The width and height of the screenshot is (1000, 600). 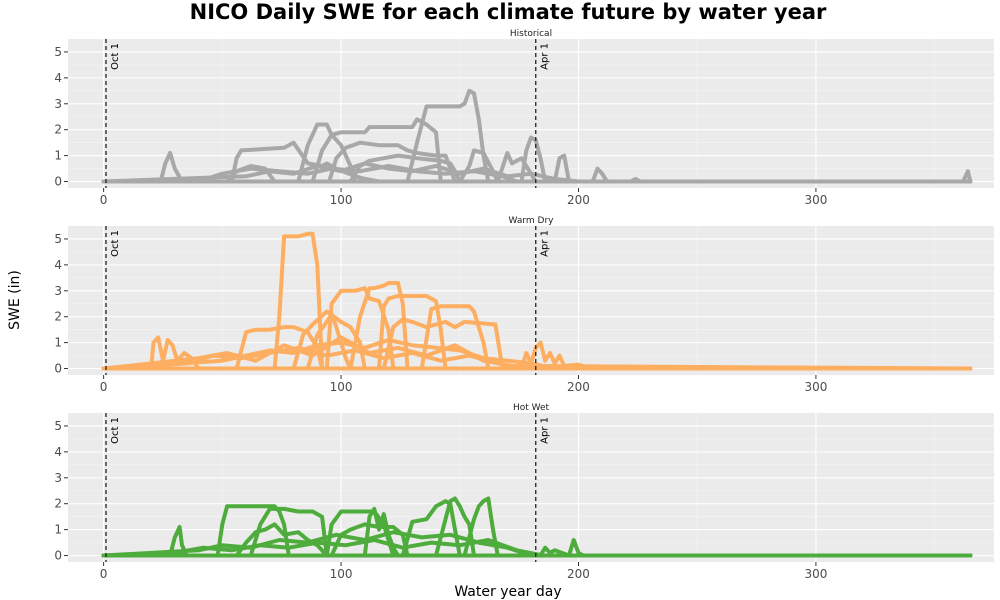 I want to click on facet-title: Hot Wet, so click(x=531, y=408).